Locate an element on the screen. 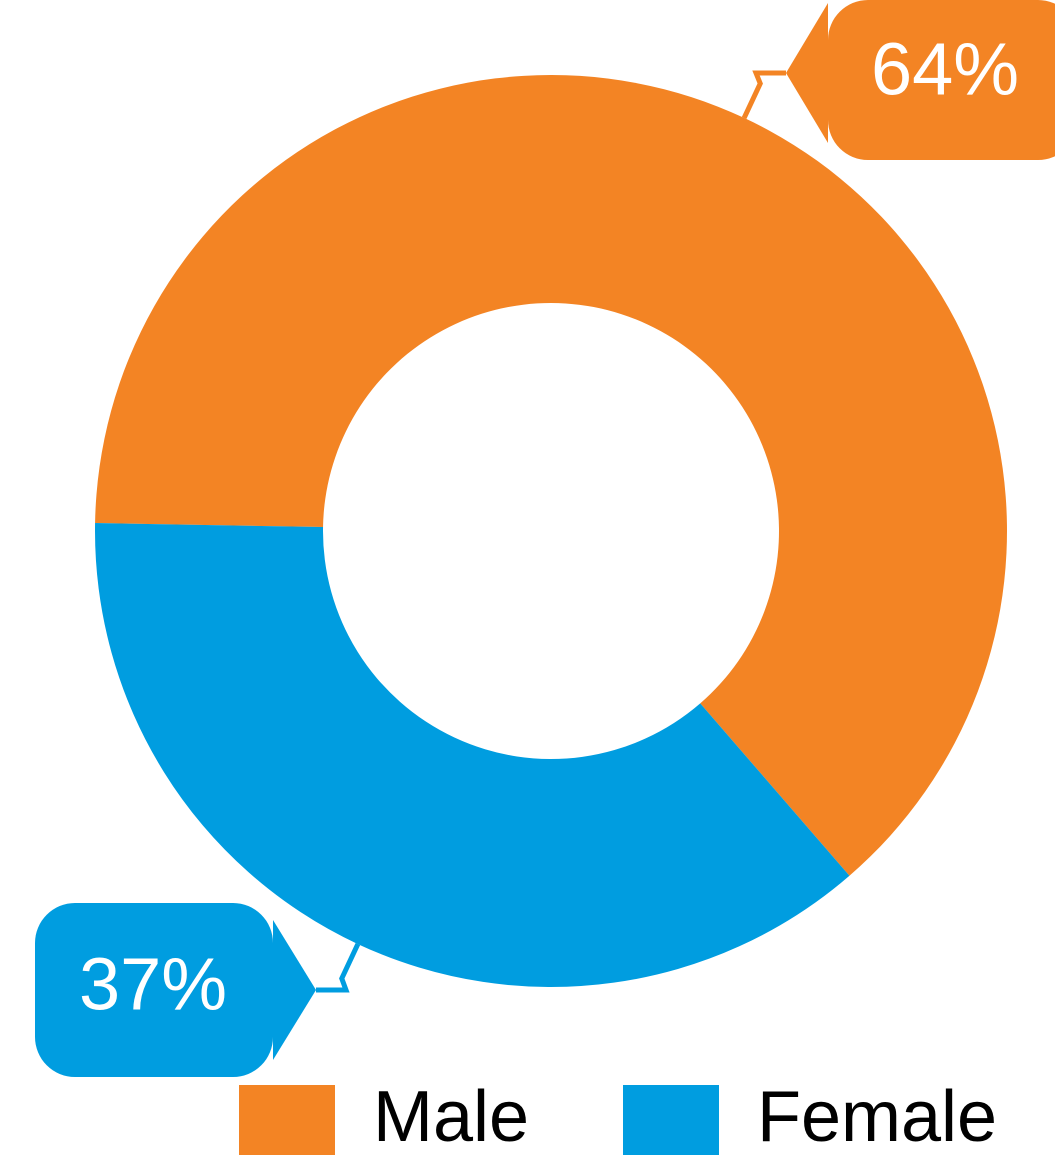 The height and width of the screenshot is (1161, 1055). data-label: 37% is located at coordinates (153, 984).